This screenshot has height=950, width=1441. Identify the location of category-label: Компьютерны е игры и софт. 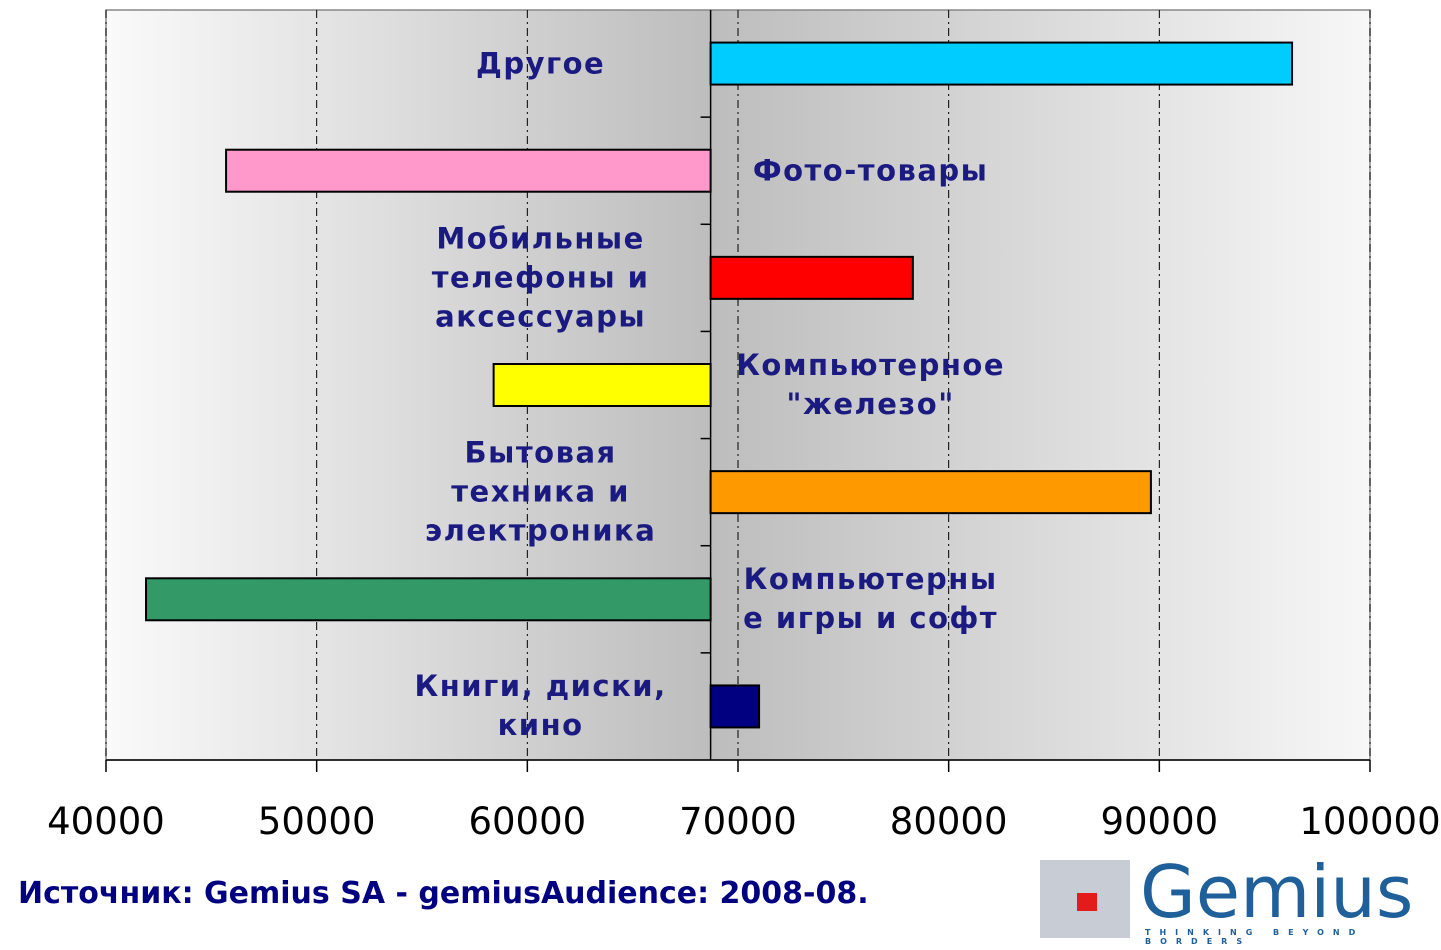
(871, 599).